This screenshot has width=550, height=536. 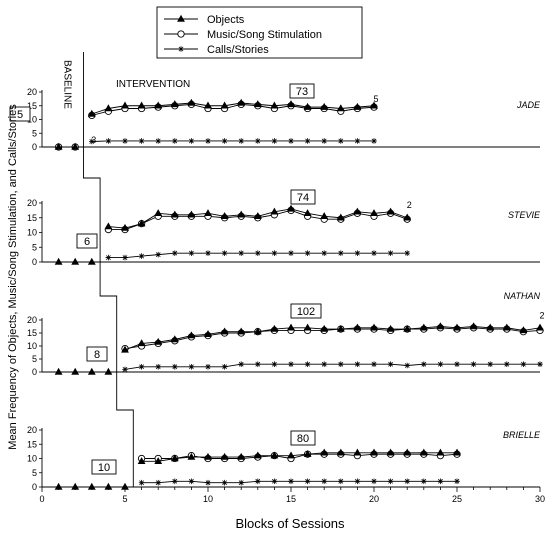 I want to click on annotation-label: 5, so click(x=375, y=99).